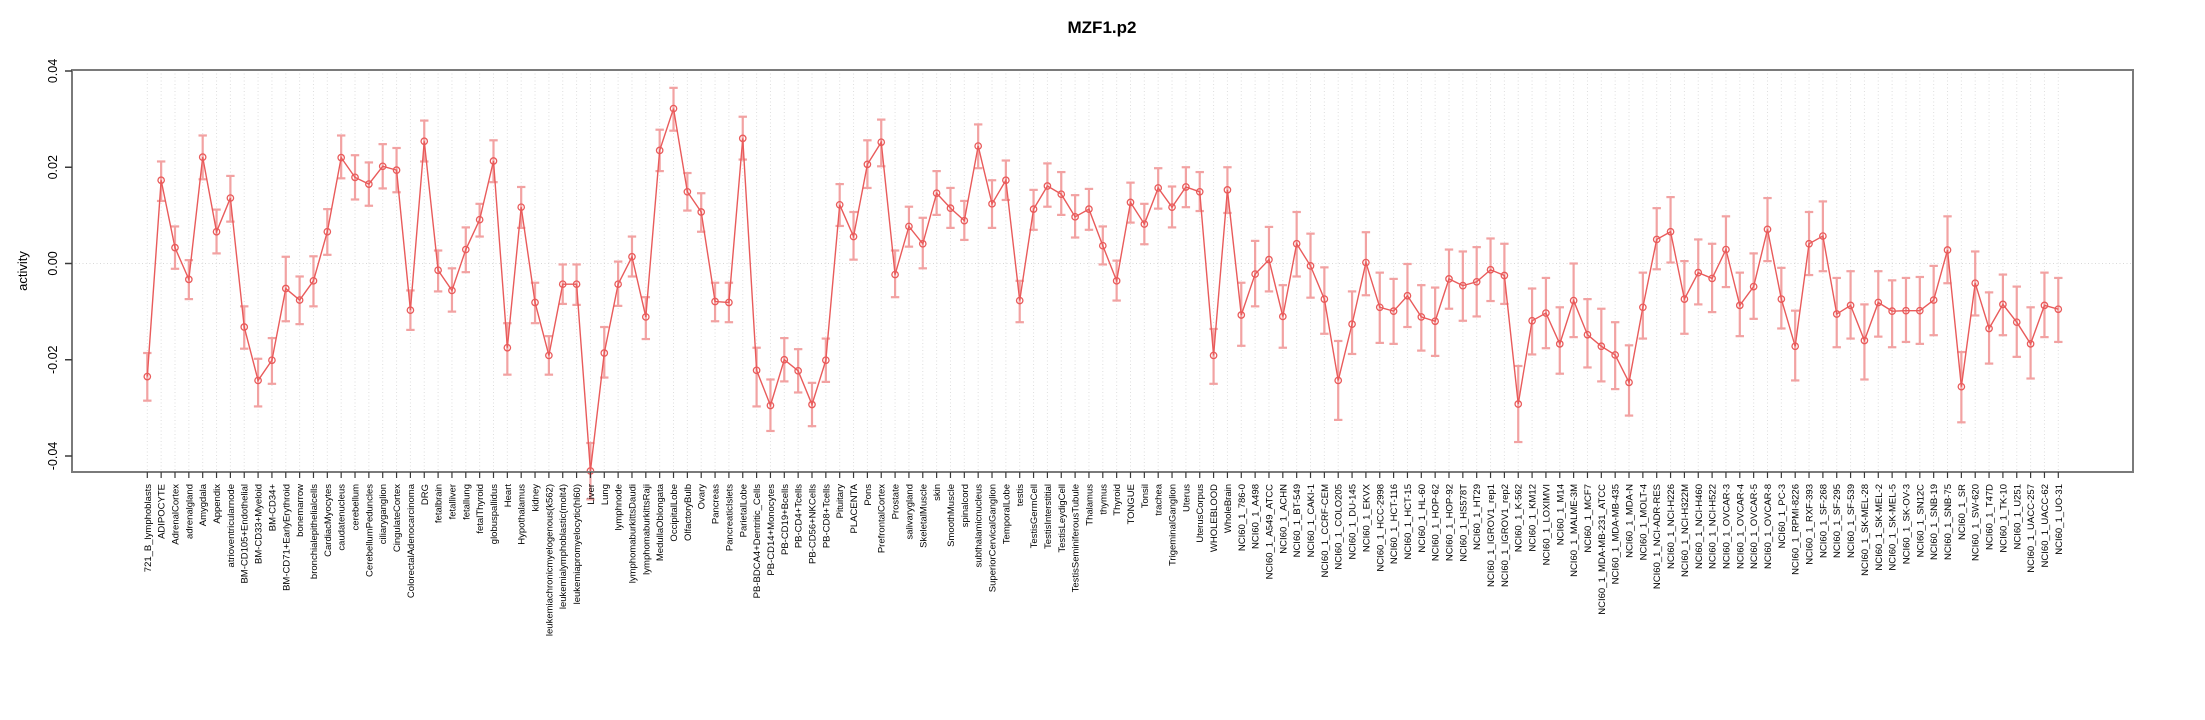 The width and height of the screenshot is (2205, 720). What do you see at coordinates (1837, 521) in the screenshot?
I see `x-tick-label: NCI60_1_SF-295` at bounding box center [1837, 521].